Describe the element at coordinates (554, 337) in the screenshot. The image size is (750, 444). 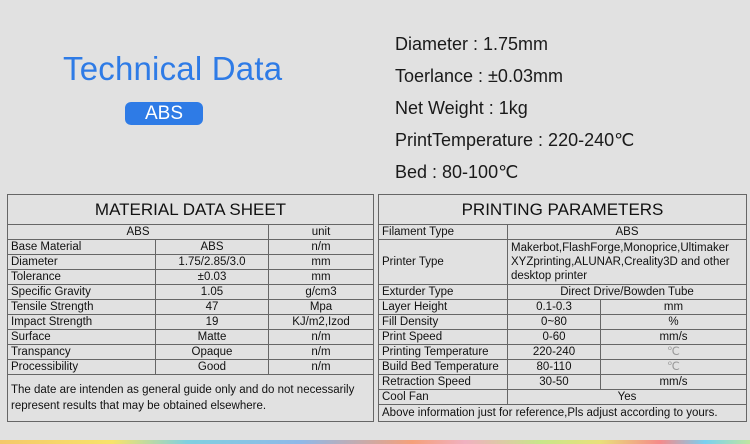
I see `param-value: 0-60` at that location.